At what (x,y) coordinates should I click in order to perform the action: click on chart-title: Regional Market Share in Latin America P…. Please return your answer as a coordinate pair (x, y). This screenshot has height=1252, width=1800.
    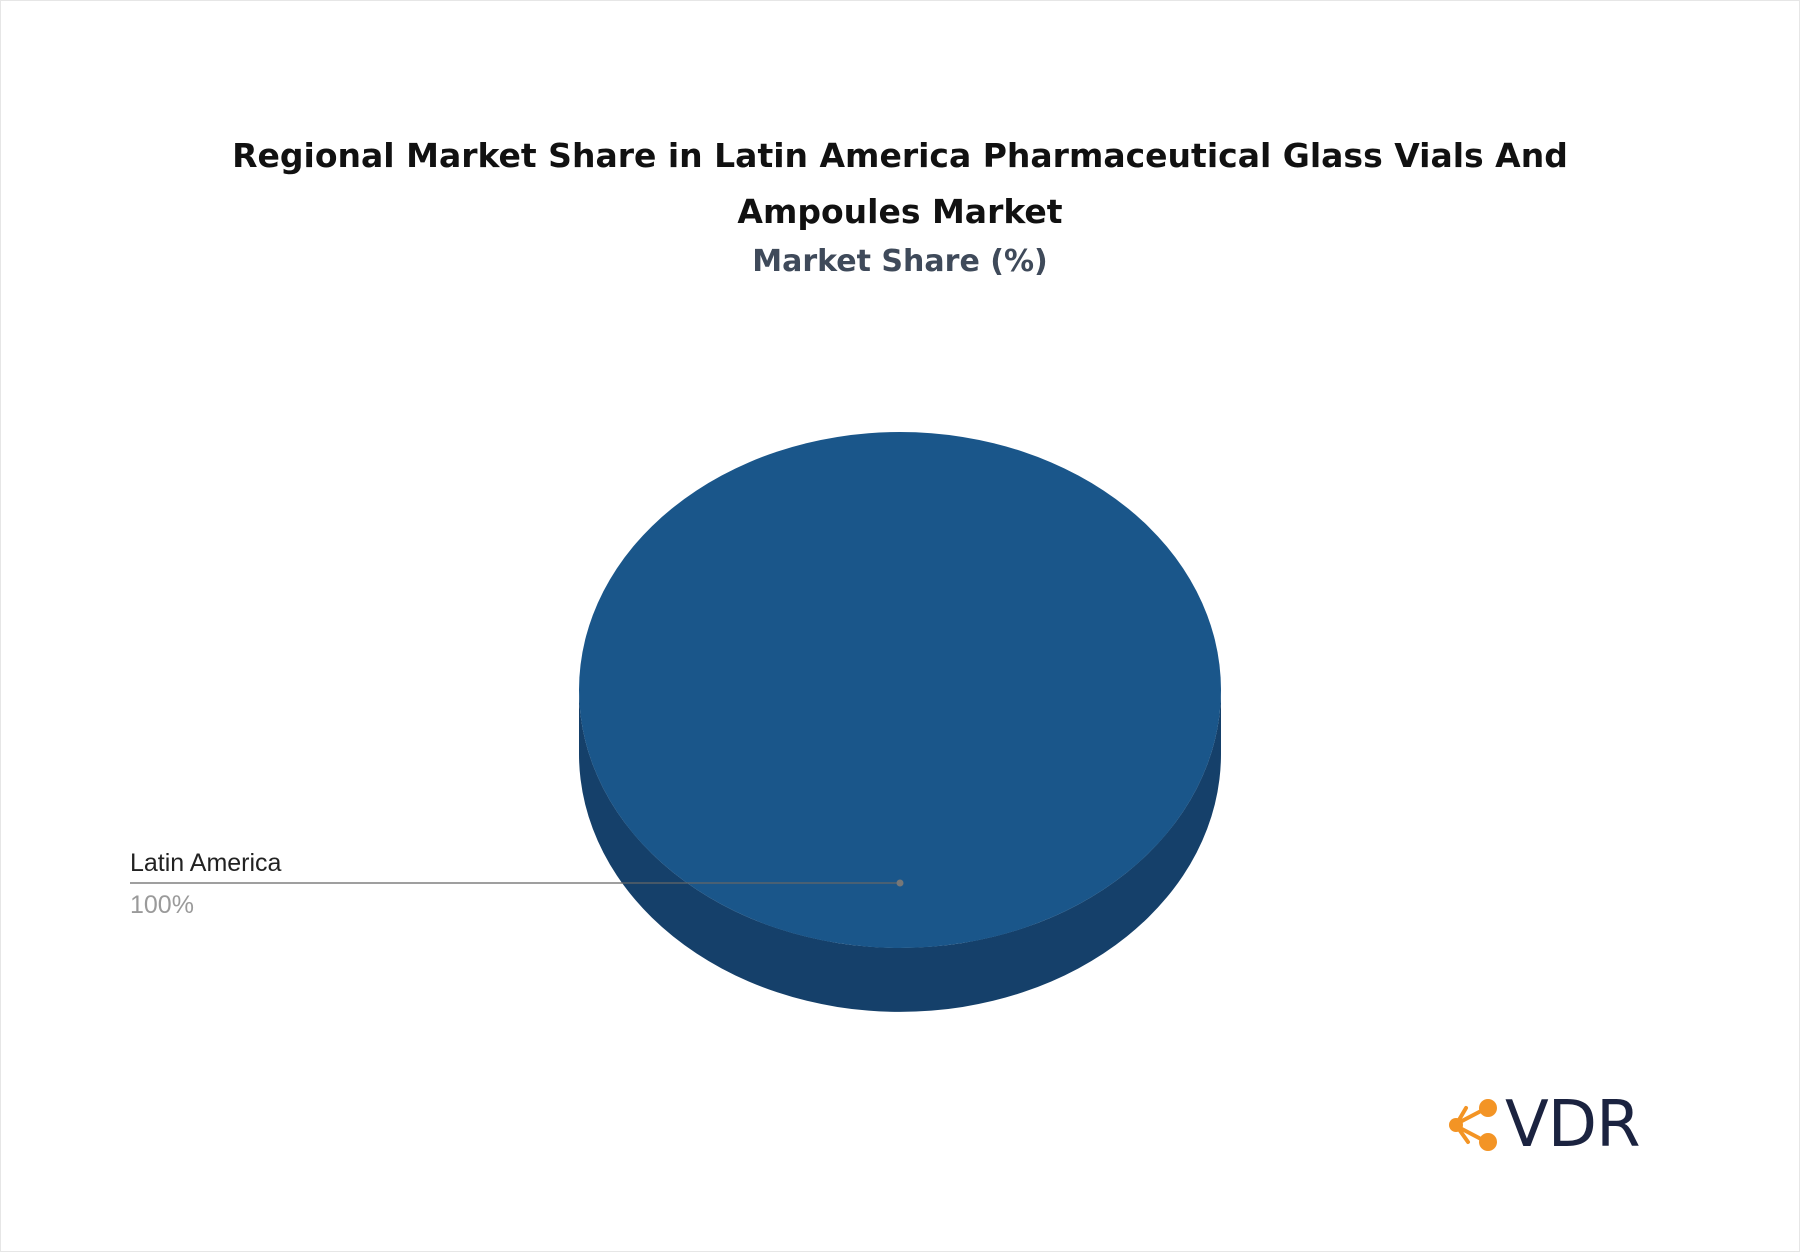
    Looking at the image, I should click on (900, 183).